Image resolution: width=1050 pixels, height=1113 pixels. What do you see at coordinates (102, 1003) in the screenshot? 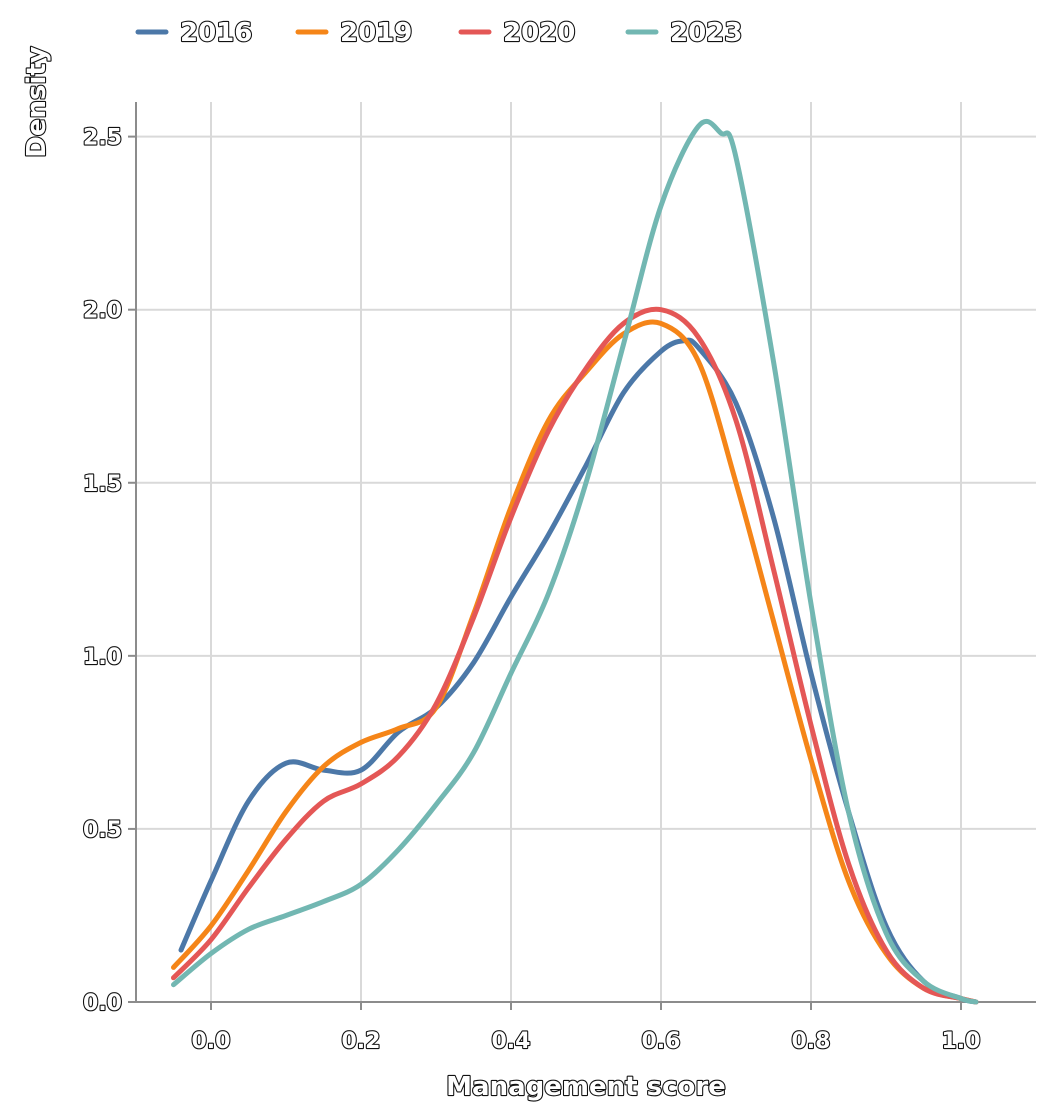
I see `y-tick-label: 0.0` at bounding box center [102, 1003].